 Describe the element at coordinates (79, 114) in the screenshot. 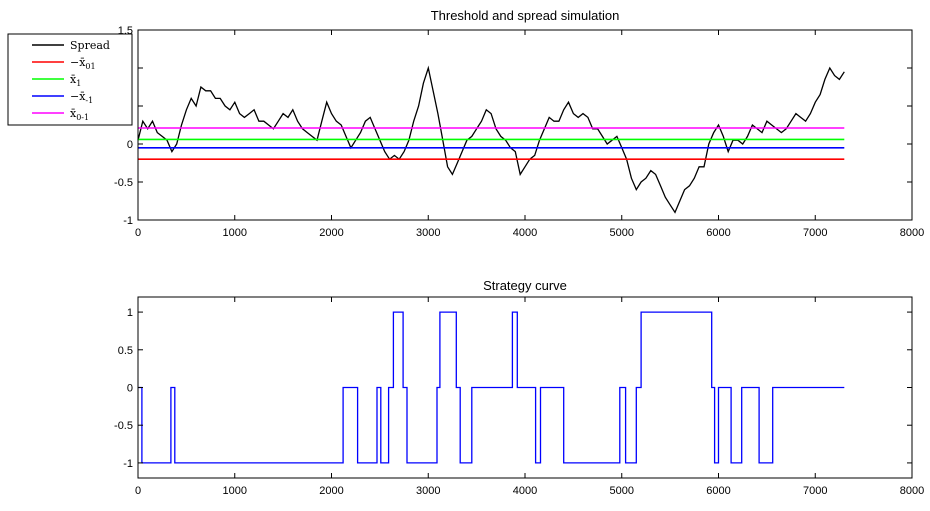

I see `legend-label: x̄0-1` at that location.